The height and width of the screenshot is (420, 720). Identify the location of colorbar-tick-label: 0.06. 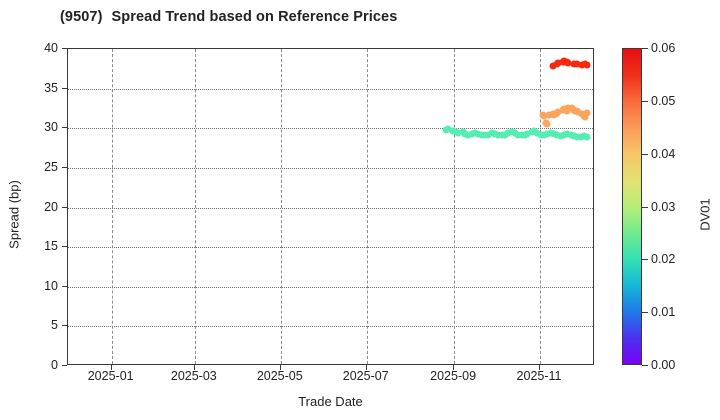
(663, 48).